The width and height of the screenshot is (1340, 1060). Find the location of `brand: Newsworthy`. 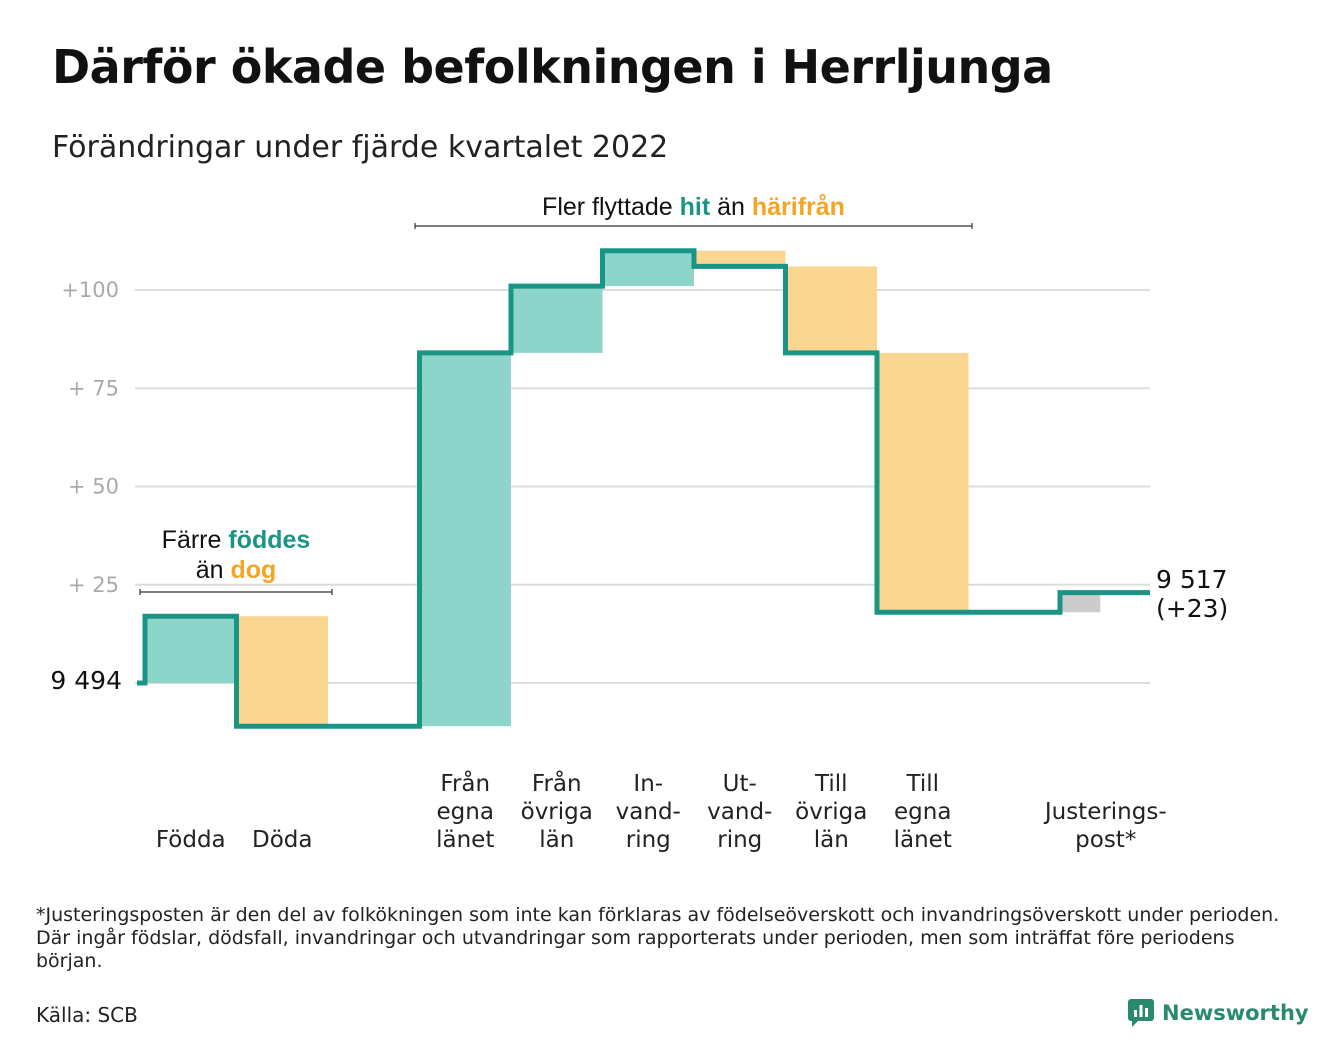

brand: Newsworthy is located at coordinates (1218, 1013).